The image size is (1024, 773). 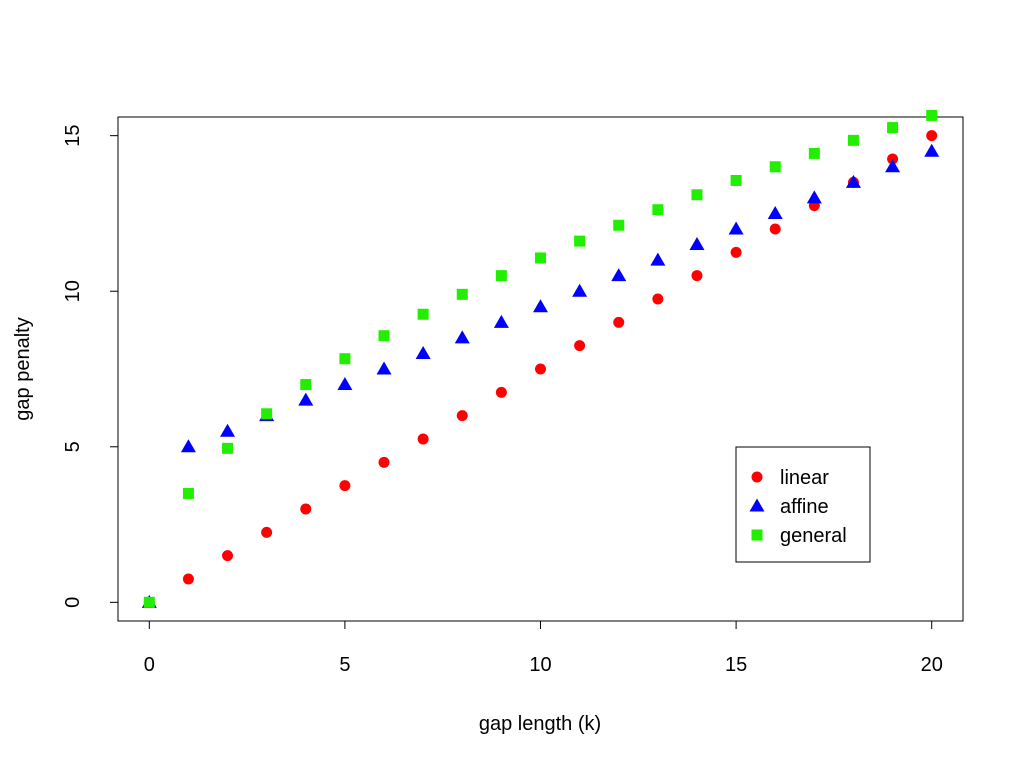 What do you see at coordinates (757, 477) in the screenshot?
I see `legend-linear-marker` at bounding box center [757, 477].